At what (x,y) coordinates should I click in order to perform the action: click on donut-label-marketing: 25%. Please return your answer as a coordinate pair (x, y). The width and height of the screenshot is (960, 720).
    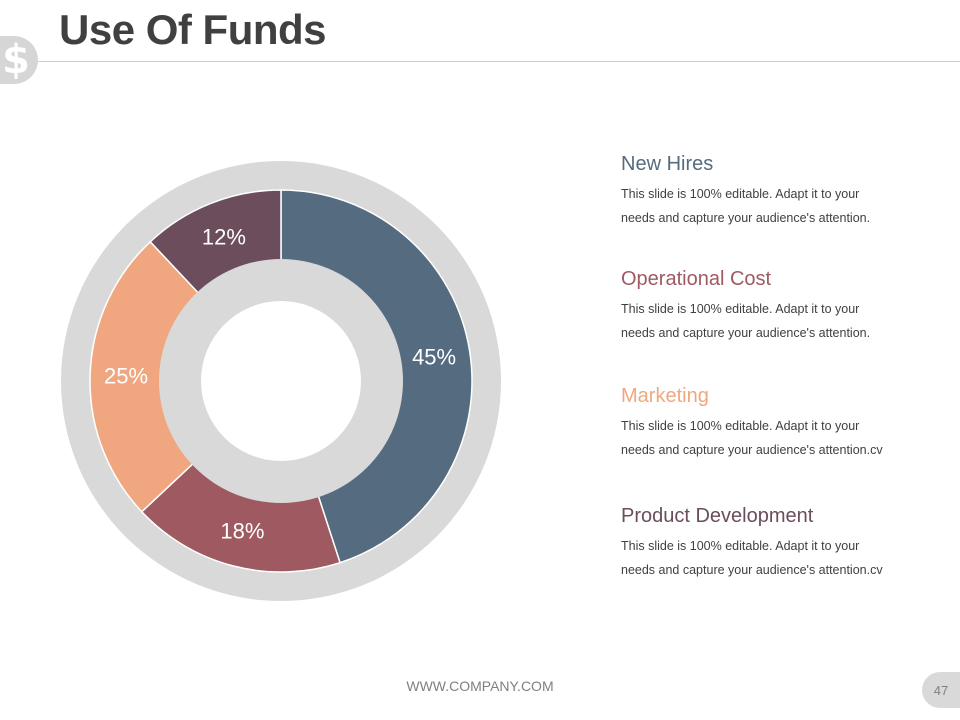
    Looking at the image, I should click on (126, 376).